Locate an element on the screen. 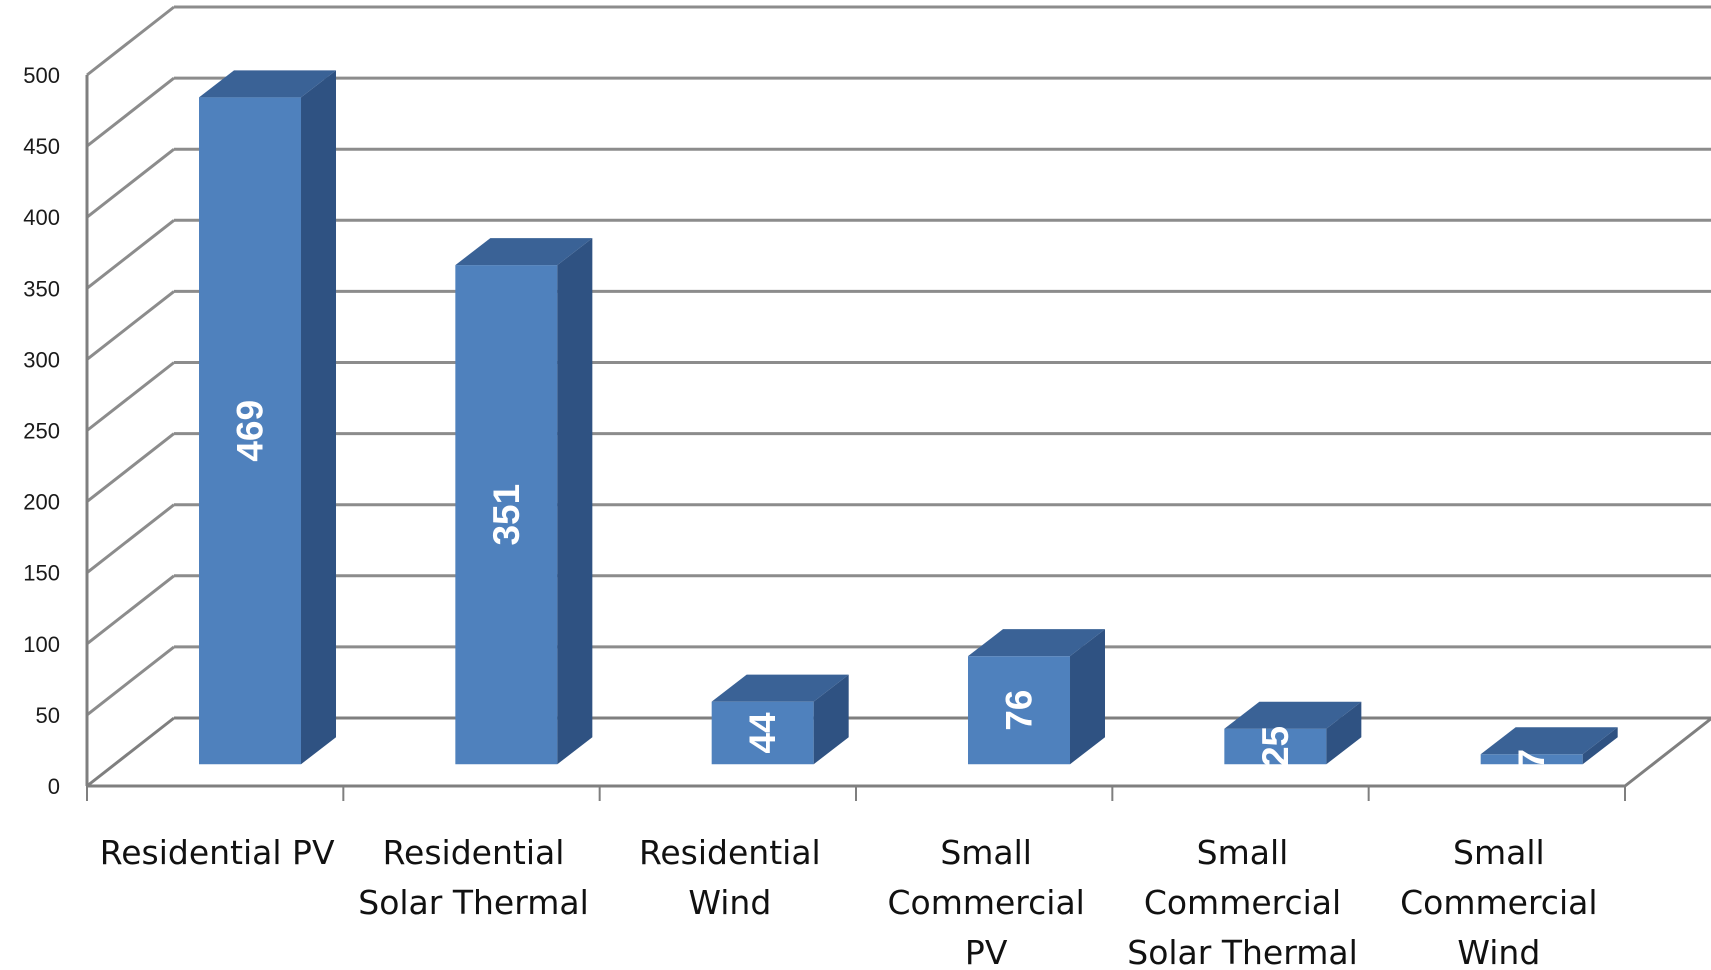 The height and width of the screenshot is (970, 1711). x-category-label-line: Residential PV is located at coordinates (217, 852).